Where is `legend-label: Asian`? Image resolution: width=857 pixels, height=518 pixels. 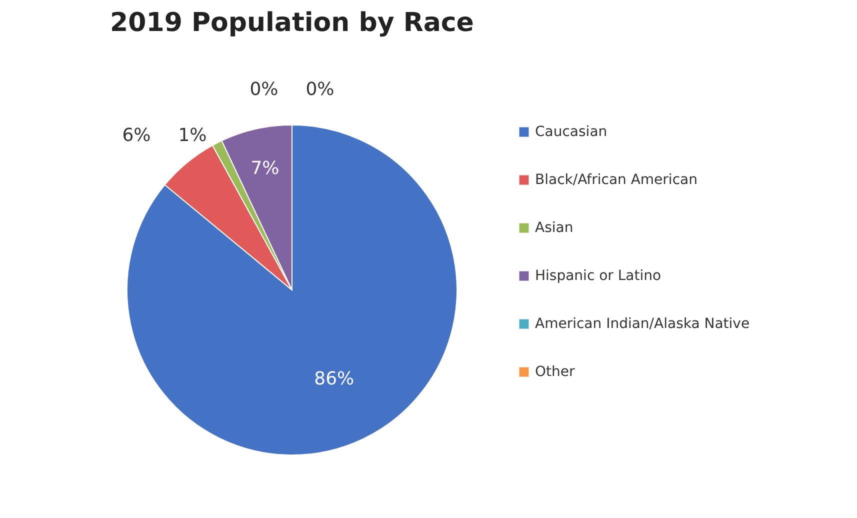 legend-label: Asian is located at coordinates (554, 228).